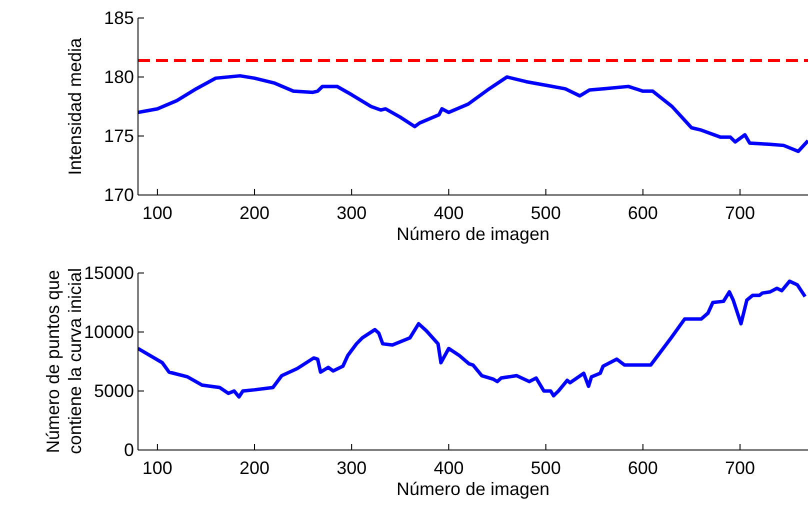 The image size is (810, 506). I want to click on y-tick-label: 5000, so click(114, 391).